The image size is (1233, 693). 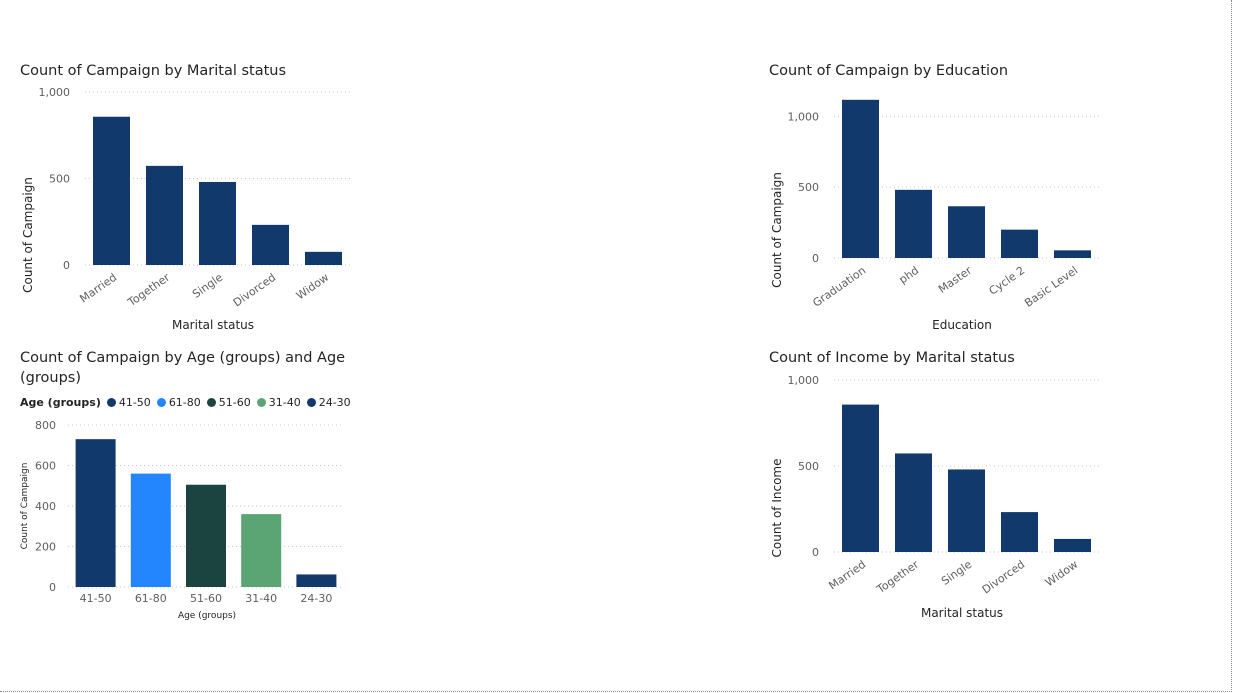 What do you see at coordinates (134, 402) in the screenshot?
I see `legend-label: 41-50` at bounding box center [134, 402].